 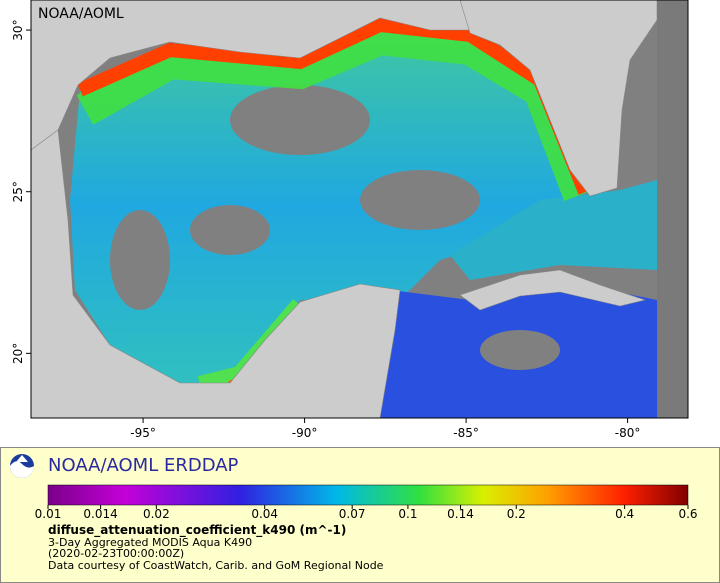 I want to click on colorbar-tick-label: 0.1, so click(x=407, y=514).